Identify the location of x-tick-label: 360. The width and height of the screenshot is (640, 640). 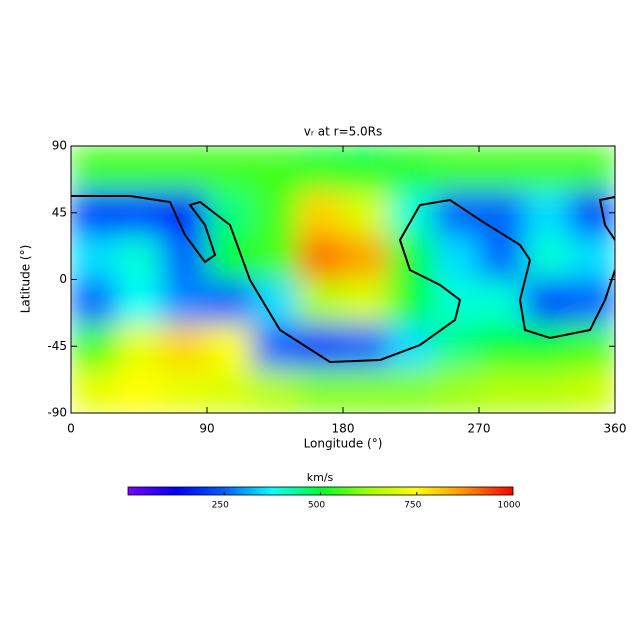
(615, 429).